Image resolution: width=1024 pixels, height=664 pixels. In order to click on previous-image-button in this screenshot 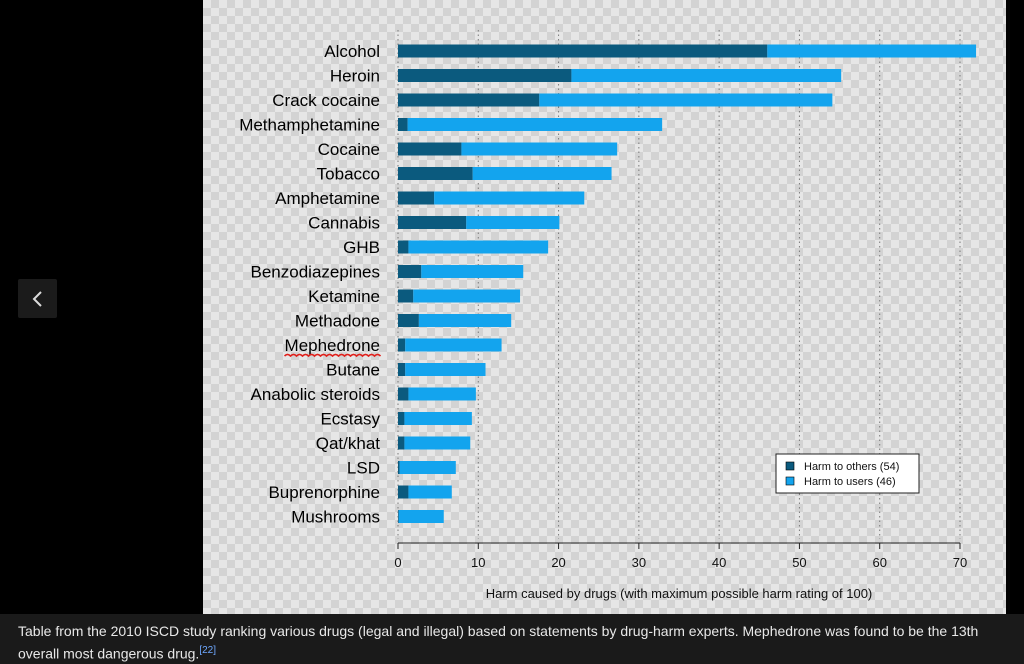, I will do `click(37, 298)`.